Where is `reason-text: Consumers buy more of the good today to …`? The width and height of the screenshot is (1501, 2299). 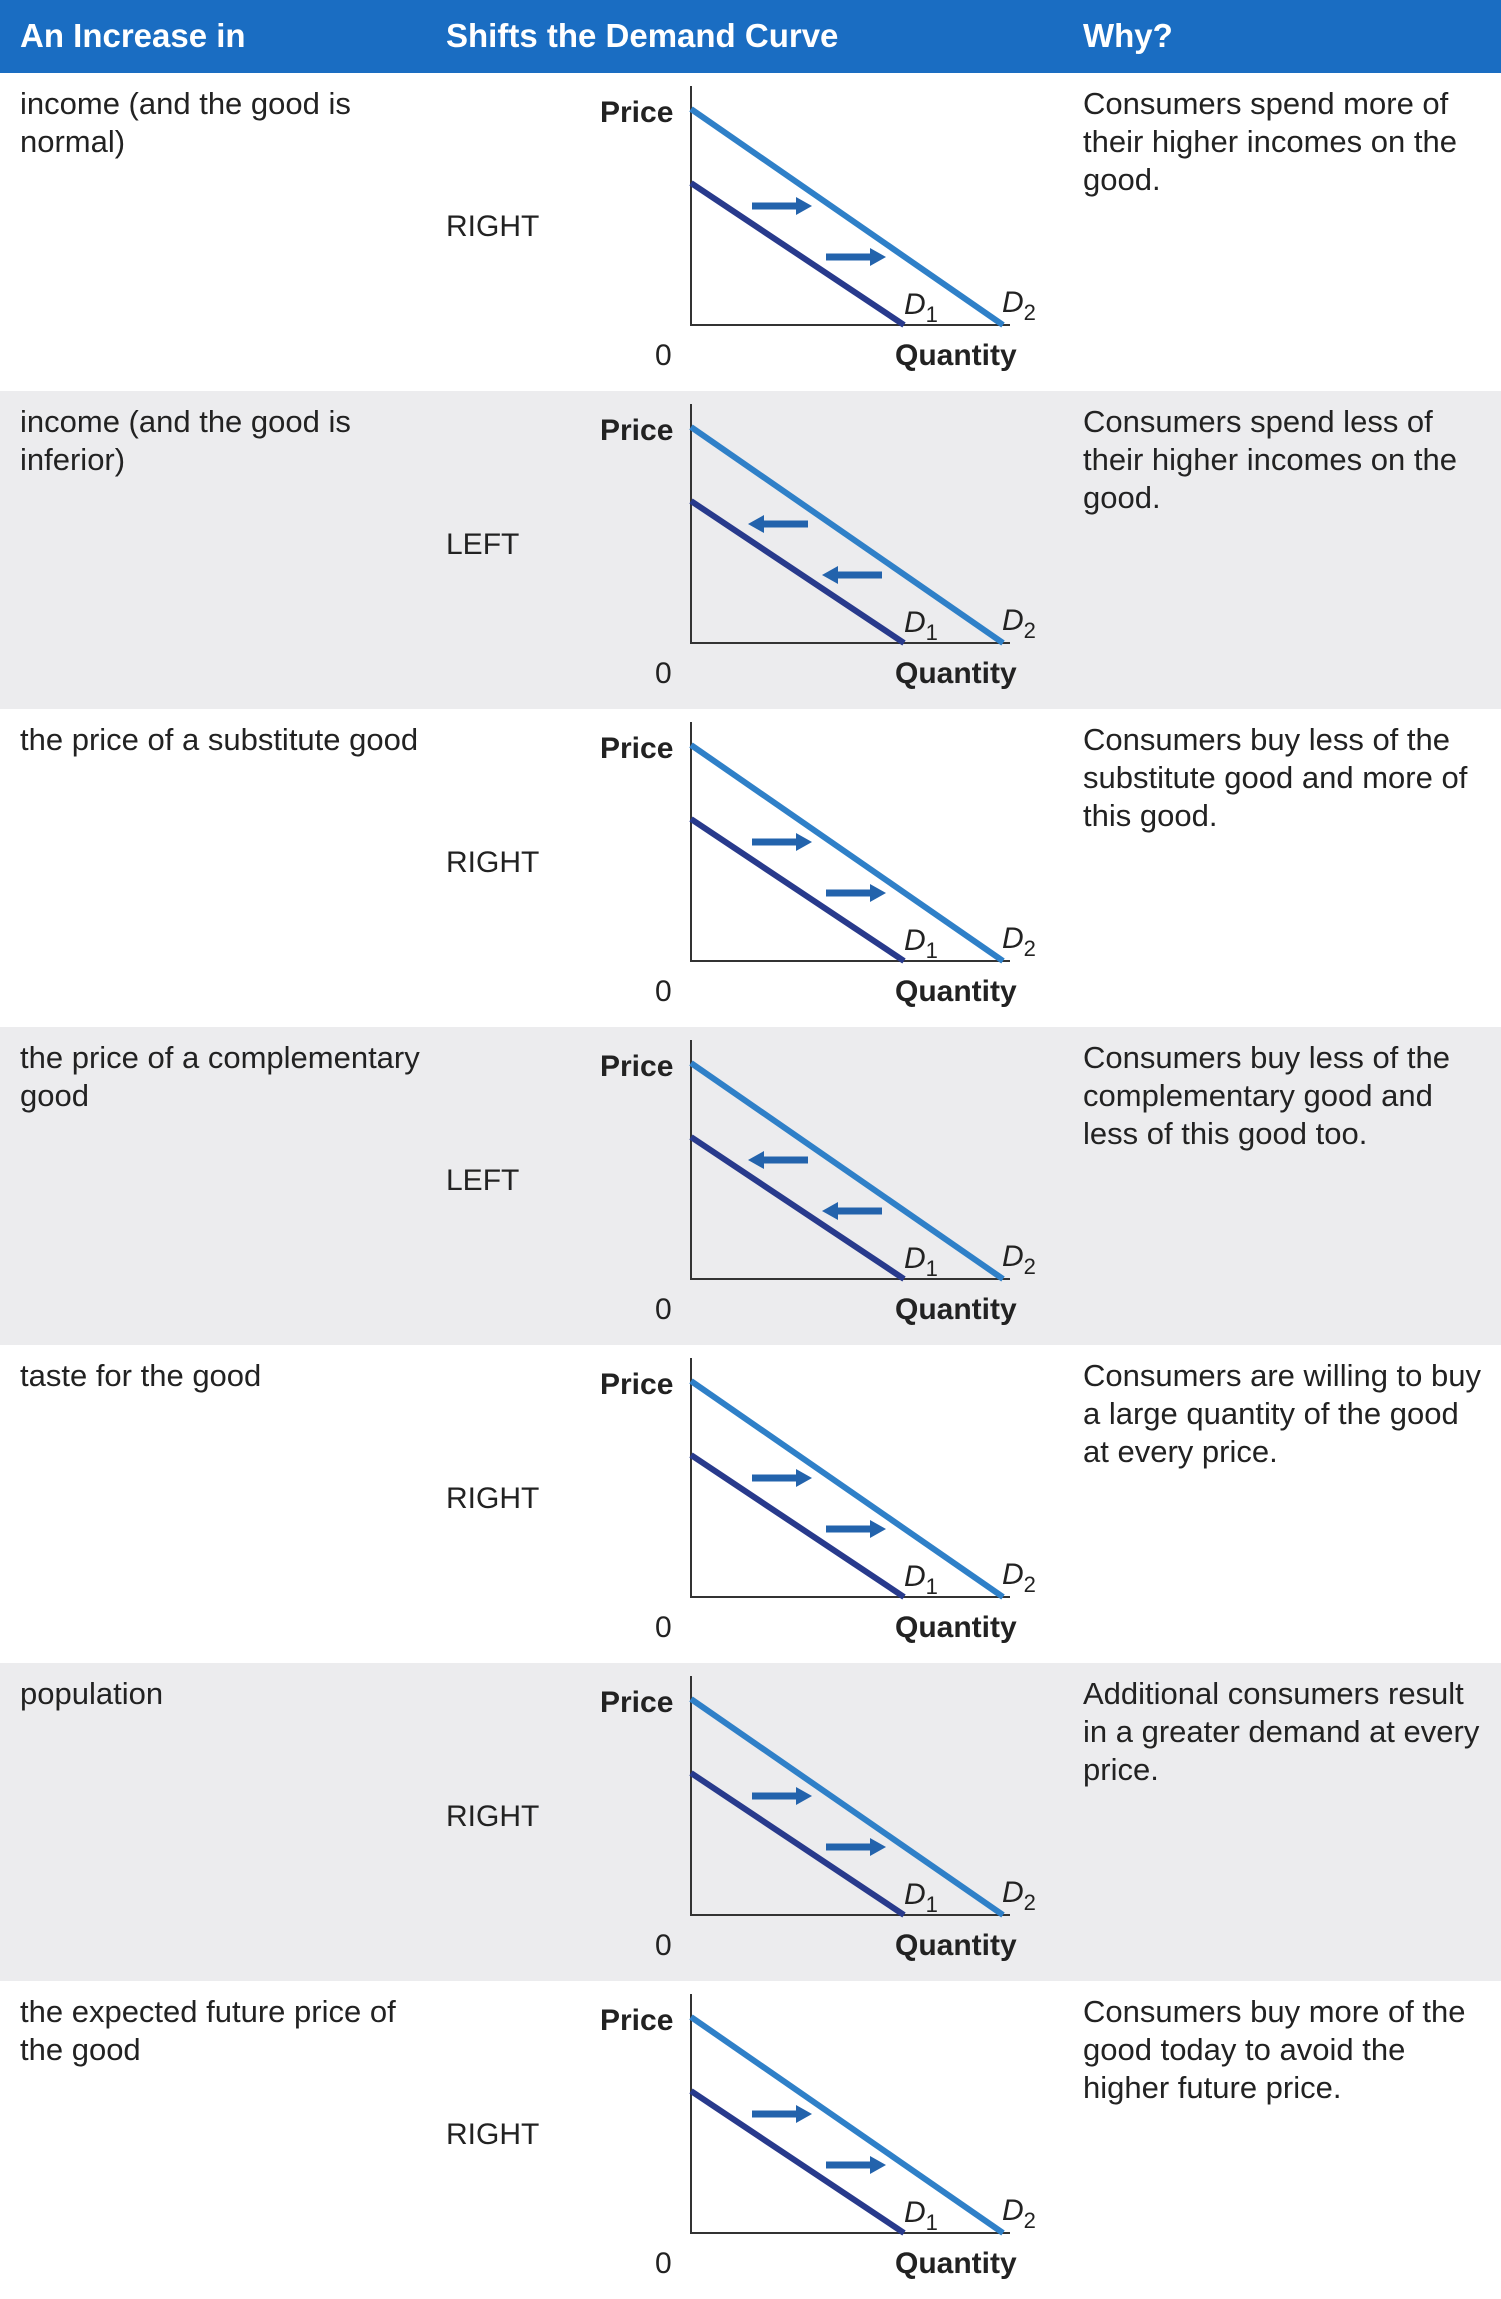 reason-text: Consumers buy more of the good today to … is located at coordinates (1274, 2049).